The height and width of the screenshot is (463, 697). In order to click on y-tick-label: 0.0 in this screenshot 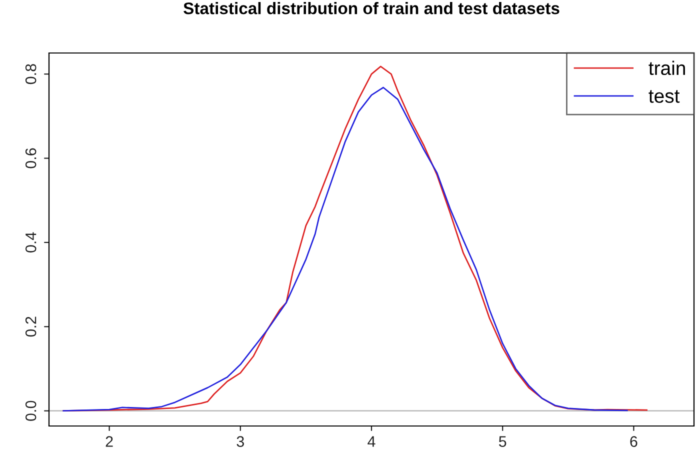, I will do `click(30, 410)`.